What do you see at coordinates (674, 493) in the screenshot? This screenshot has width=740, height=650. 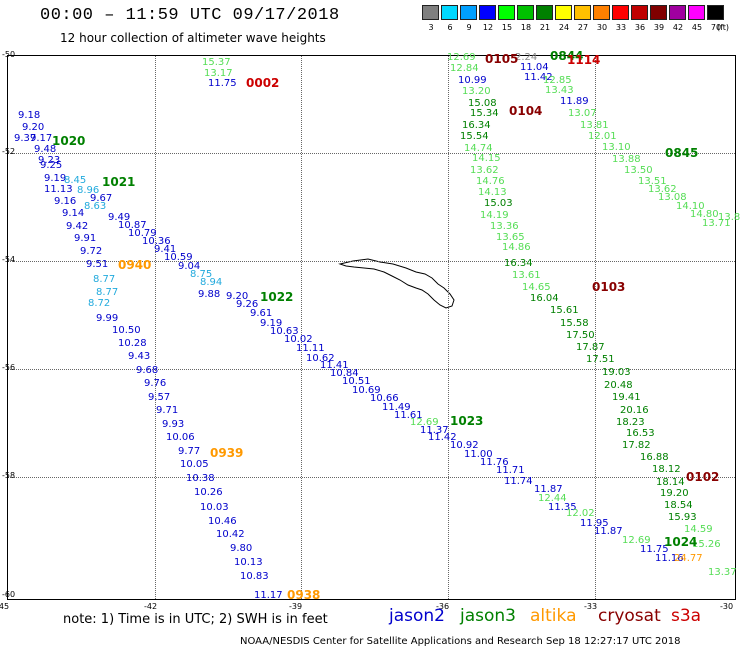 I see `wave-height-observation: 19.20` at bounding box center [674, 493].